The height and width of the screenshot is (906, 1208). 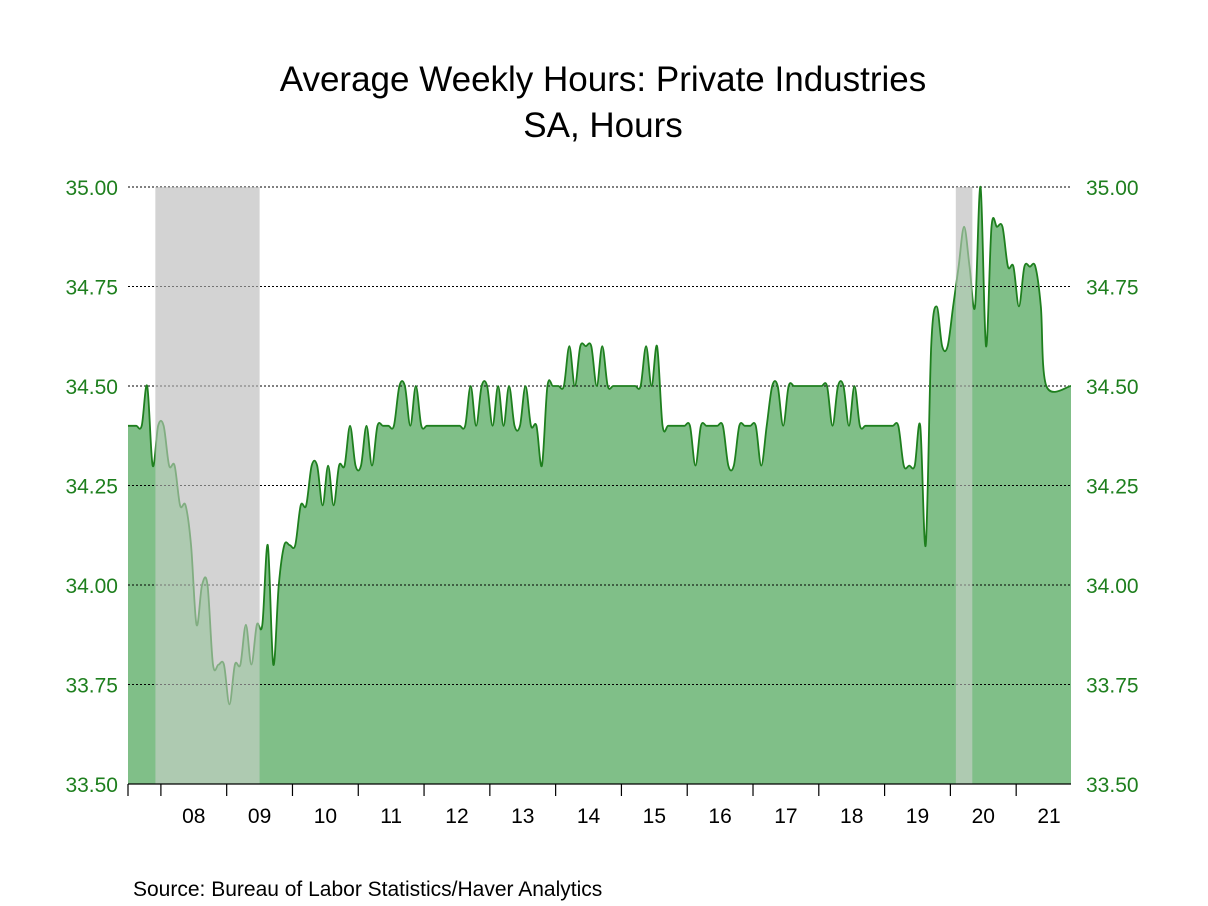 What do you see at coordinates (91, 586) in the screenshot?
I see `y-tick-label-left: 34.00` at bounding box center [91, 586].